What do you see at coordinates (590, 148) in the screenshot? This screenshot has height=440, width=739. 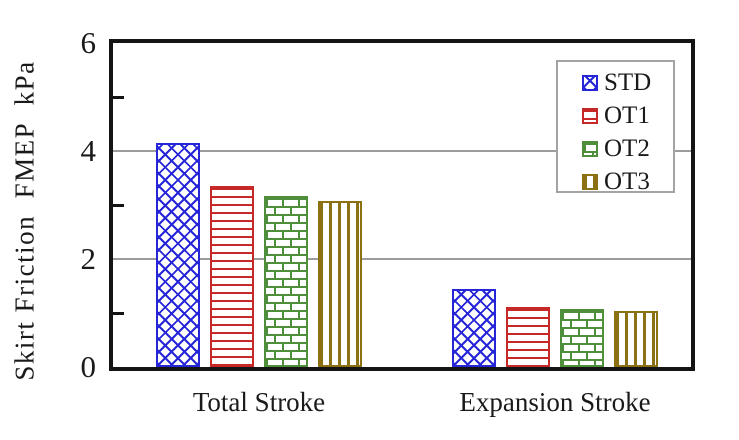 I see `legend-swatch-ot2-pattern-icon` at bounding box center [590, 148].